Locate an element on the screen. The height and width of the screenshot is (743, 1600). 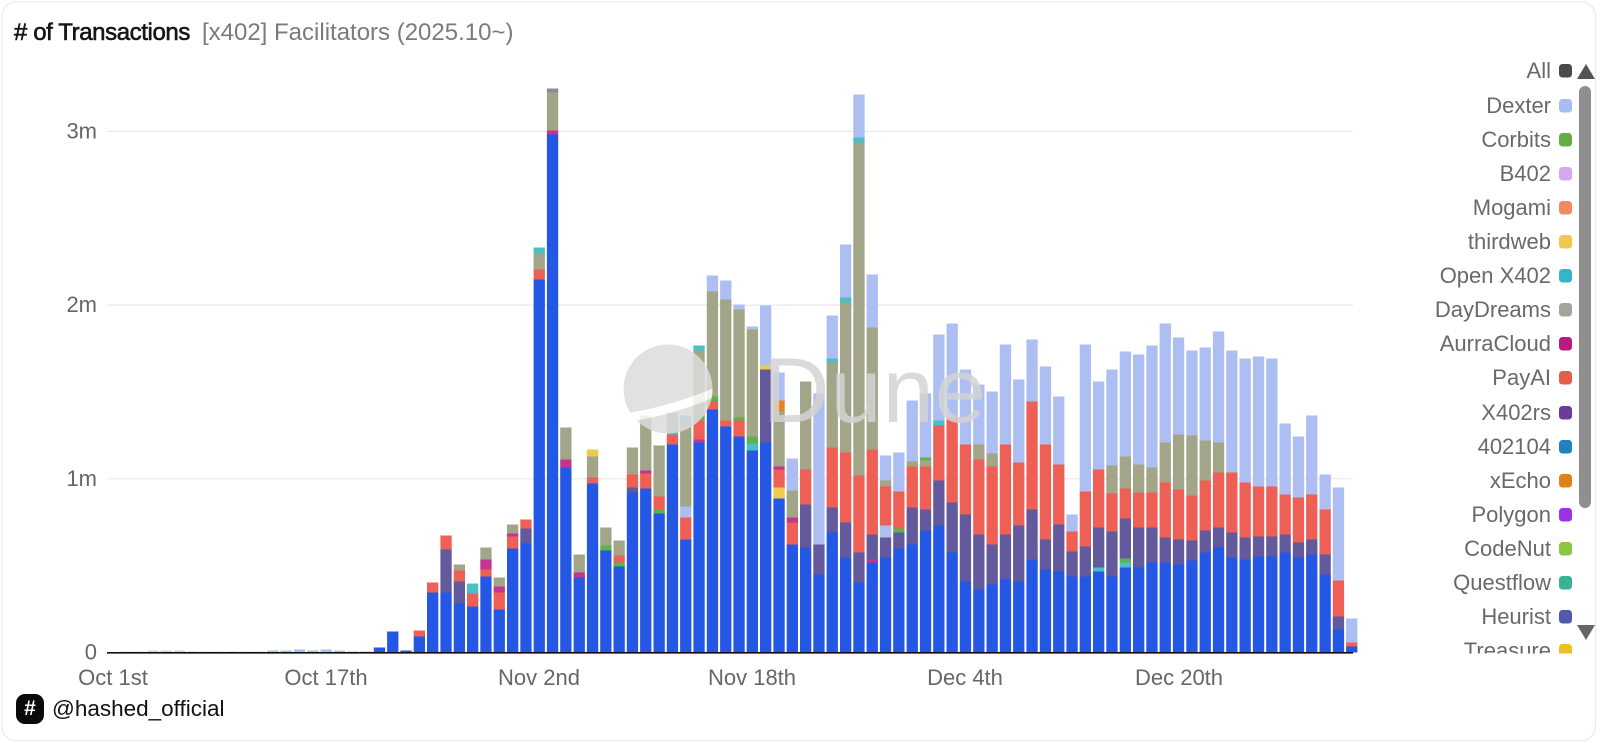
svg-text: xEcho is located at coordinates (1520, 480).